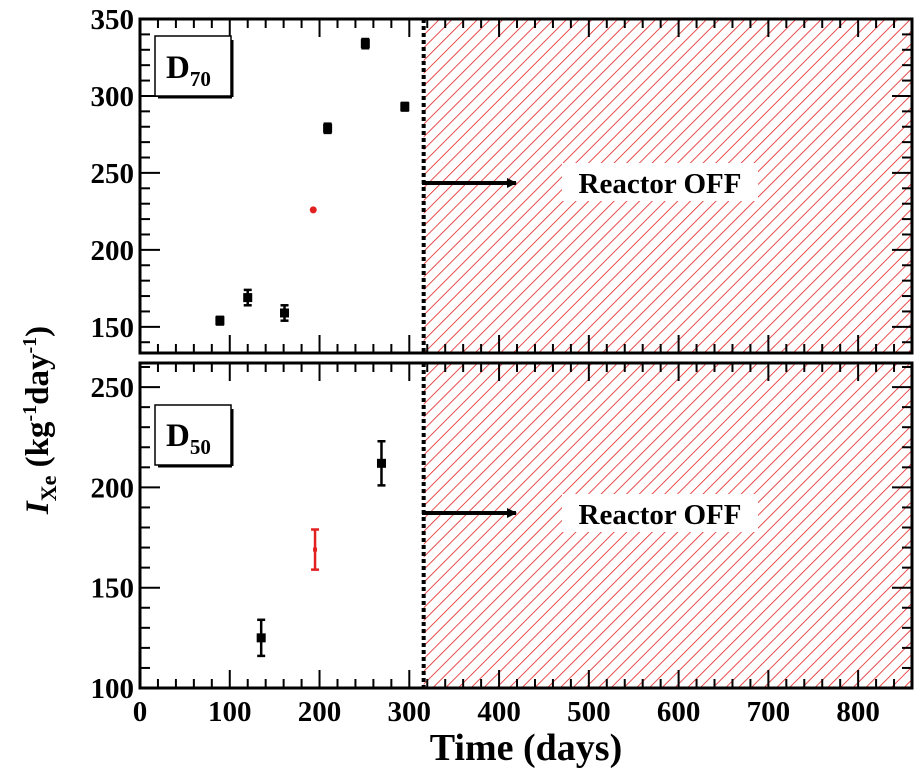  What do you see at coordinates (113, 689) in the screenshot?
I see `y-tick-label: 100` at bounding box center [113, 689].